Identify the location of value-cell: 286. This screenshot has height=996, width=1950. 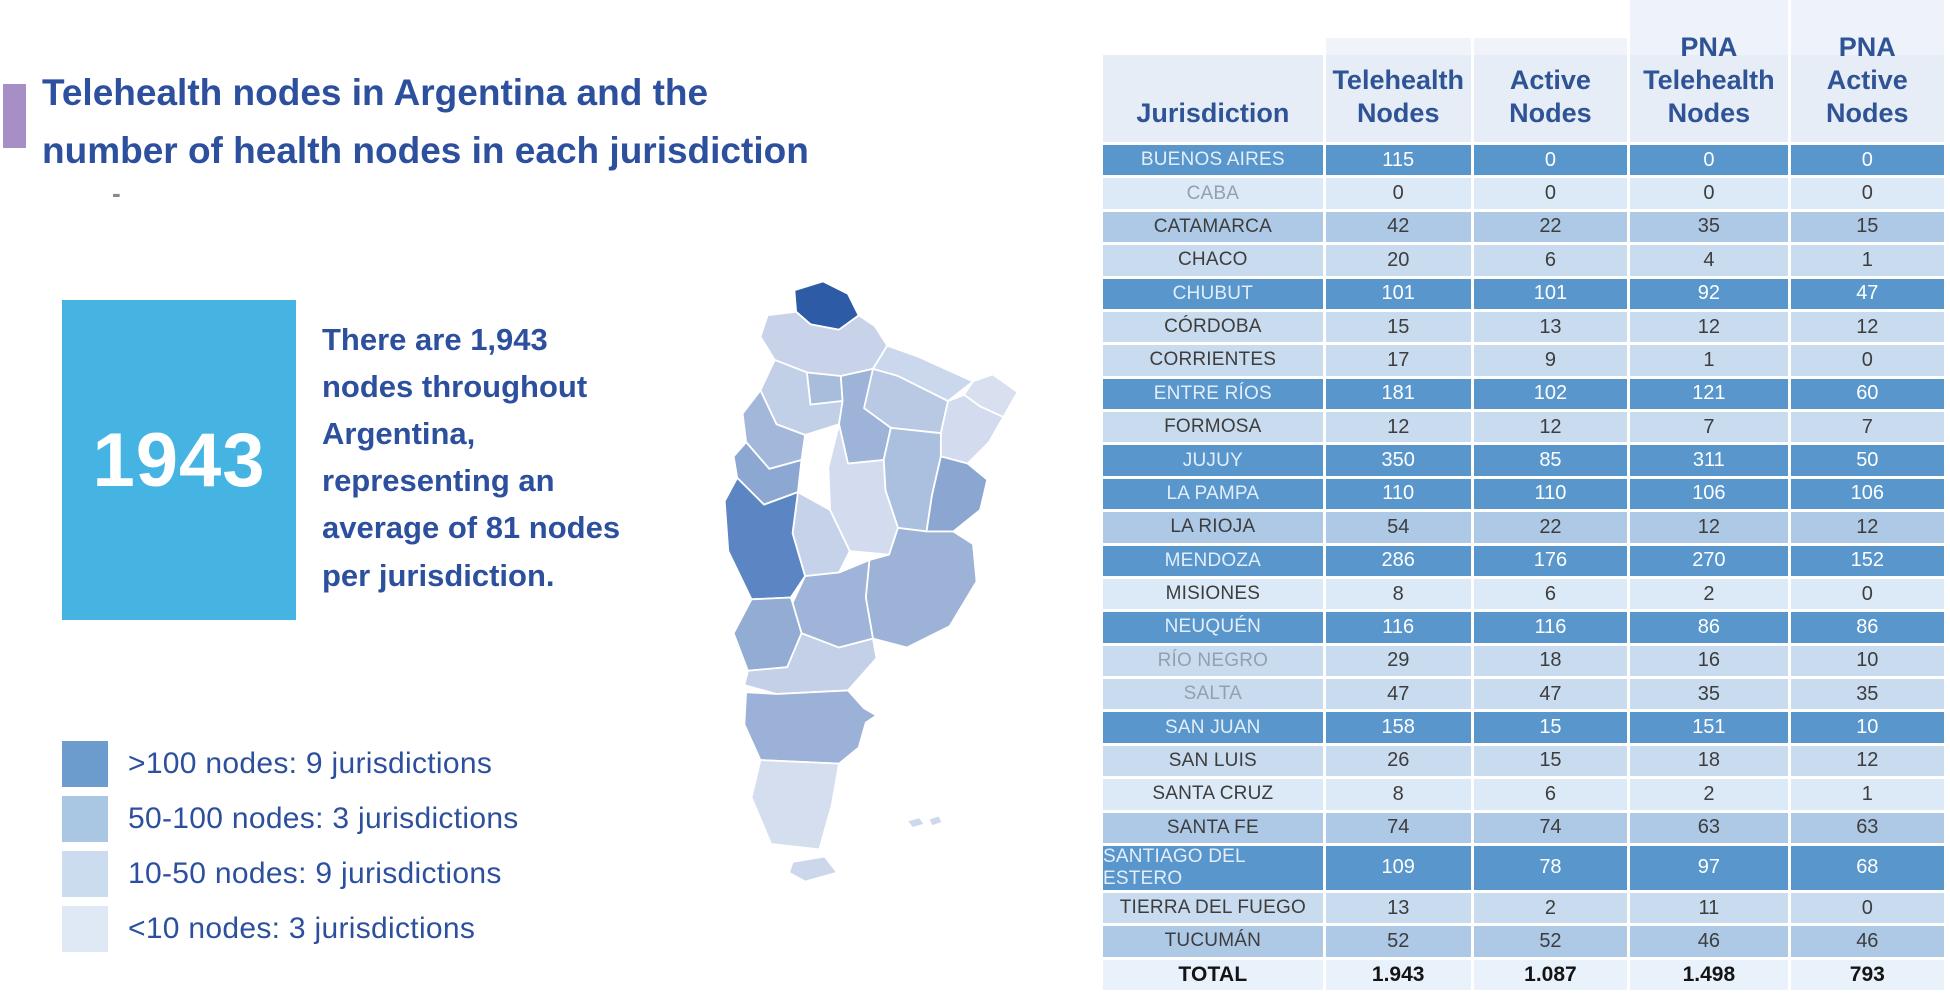
(1398, 560).